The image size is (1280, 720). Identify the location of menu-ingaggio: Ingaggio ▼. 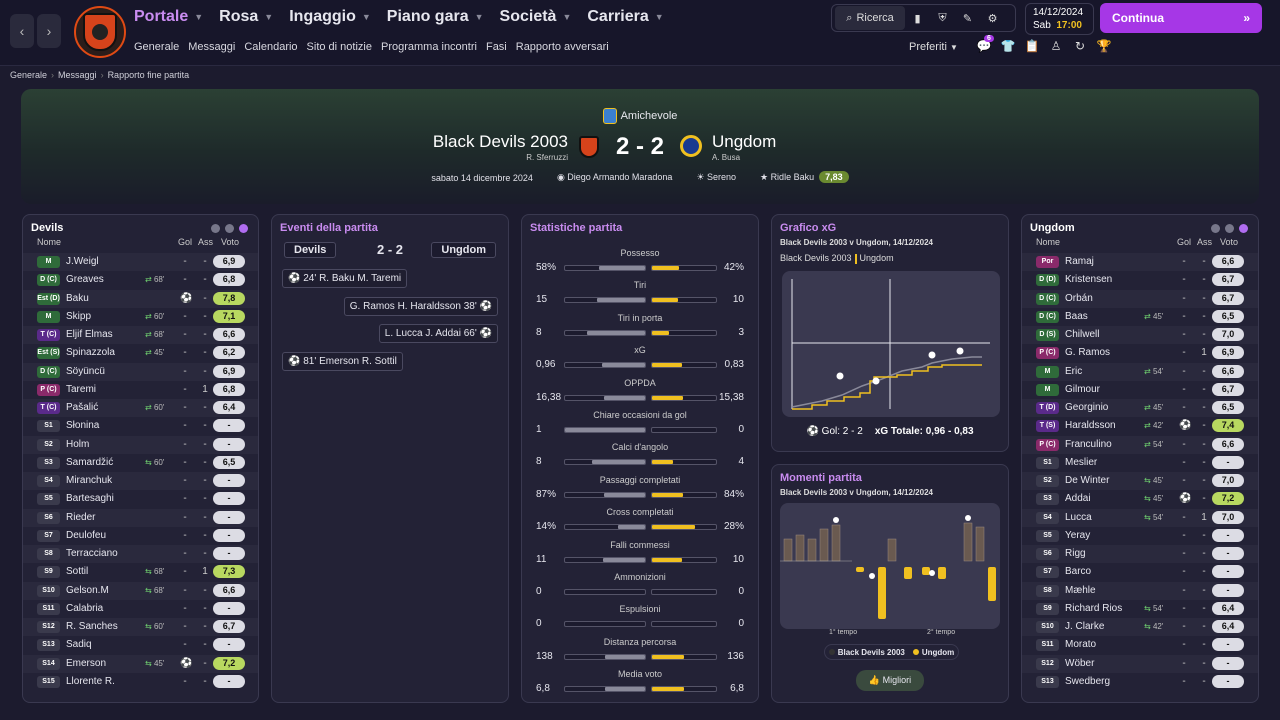
(330, 16).